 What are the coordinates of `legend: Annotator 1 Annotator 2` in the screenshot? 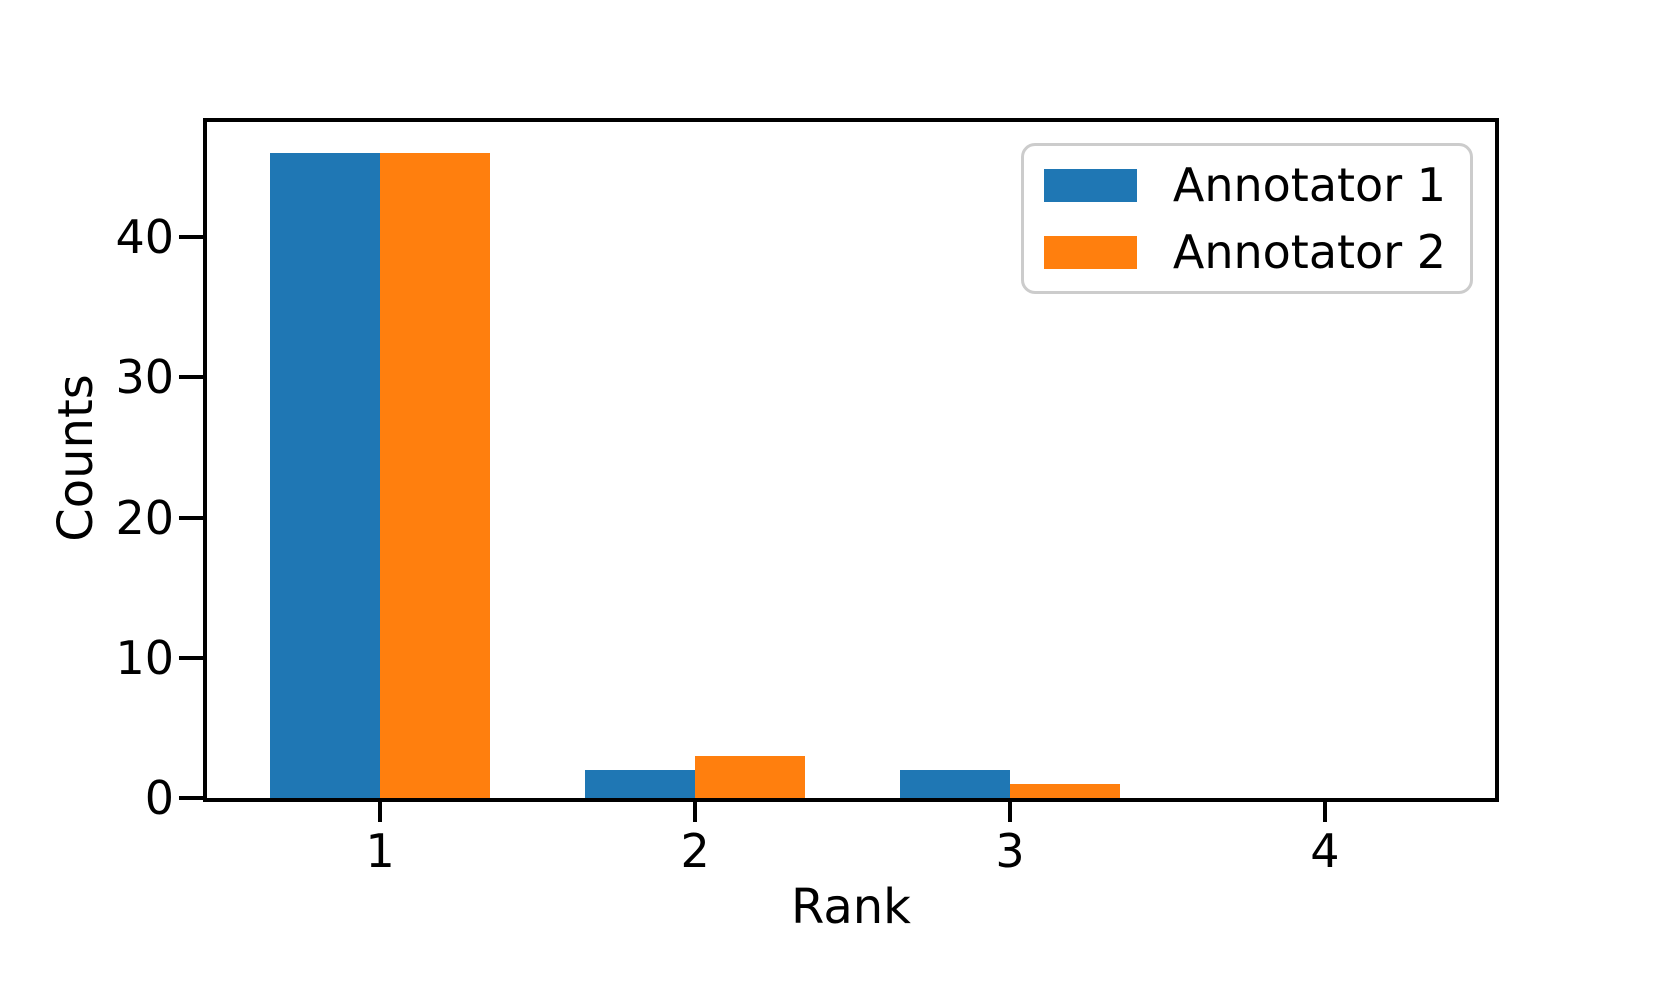 It's located at (1246, 218).